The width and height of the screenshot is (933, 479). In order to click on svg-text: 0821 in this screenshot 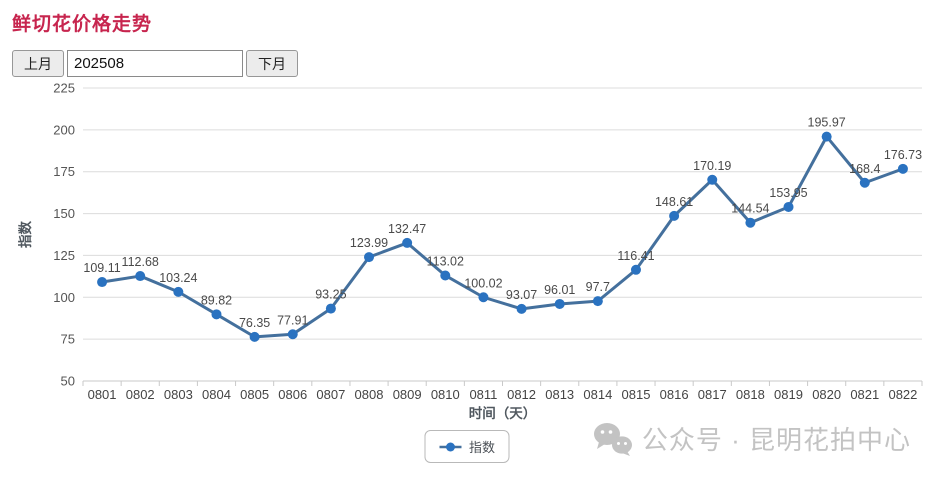, I will do `click(864, 394)`.